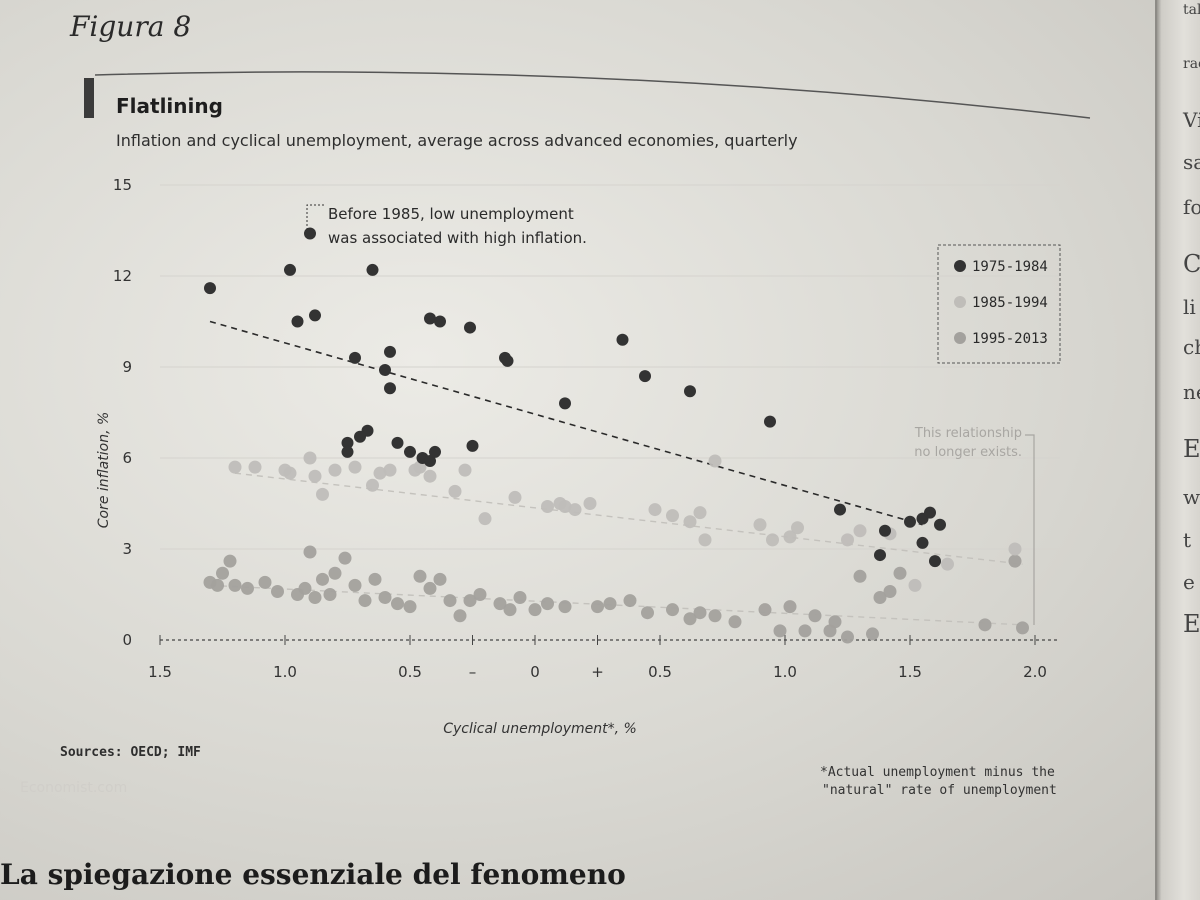 The height and width of the screenshot is (900, 1200). What do you see at coordinates (74, 788) in the screenshot?
I see `watermark: Economist.com` at bounding box center [74, 788].